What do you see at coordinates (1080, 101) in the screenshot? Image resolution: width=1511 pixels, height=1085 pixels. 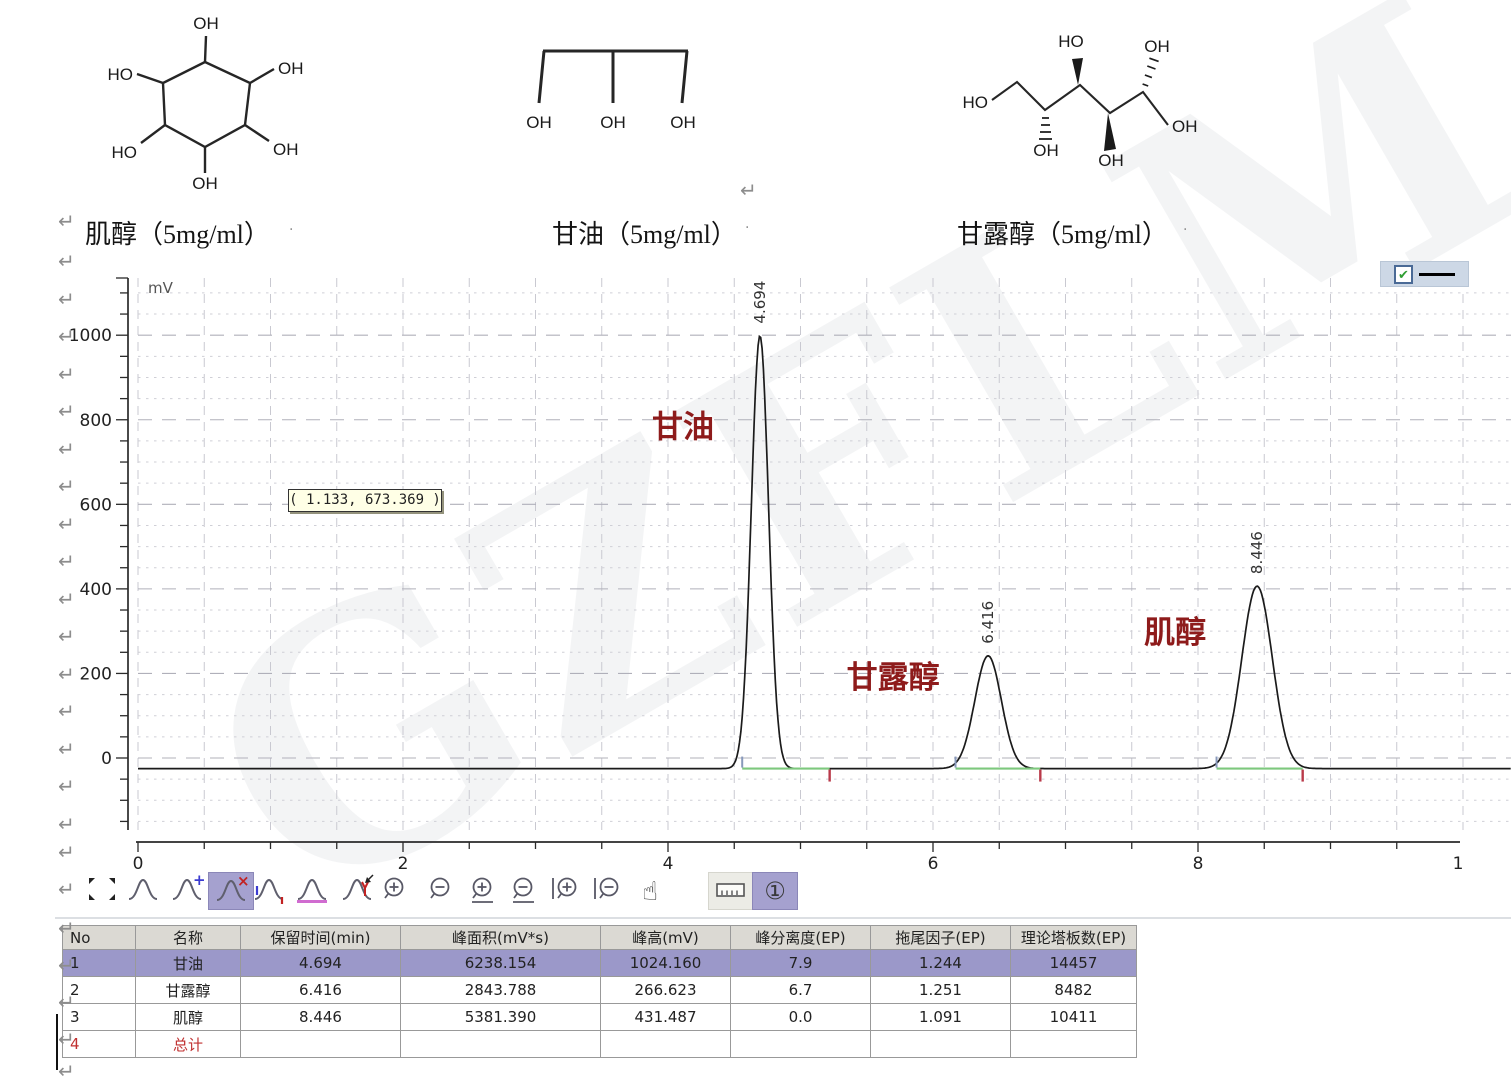 I see `mannitol-structure: HO HO OH OH OH OH` at bounding box center [1080, 101].